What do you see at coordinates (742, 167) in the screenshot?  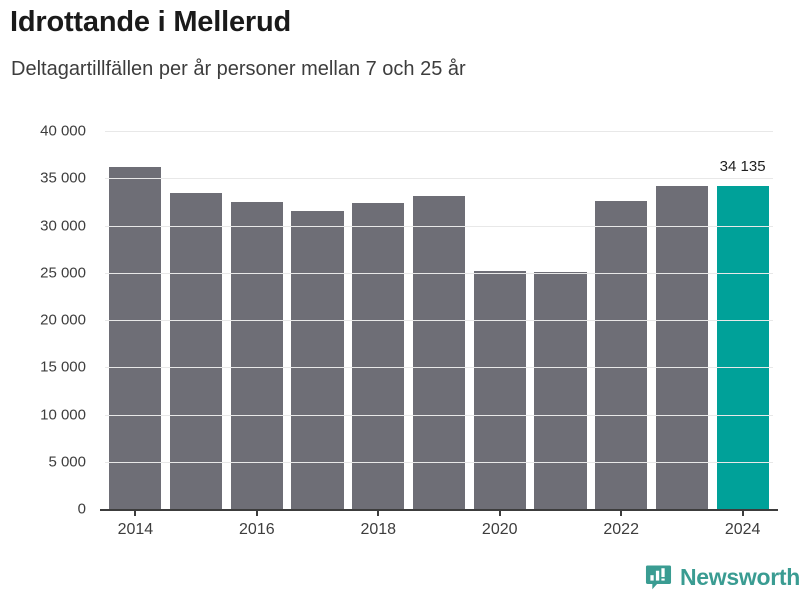 I see `bar-value-label: 34 135` at bounding box center [742, 167].